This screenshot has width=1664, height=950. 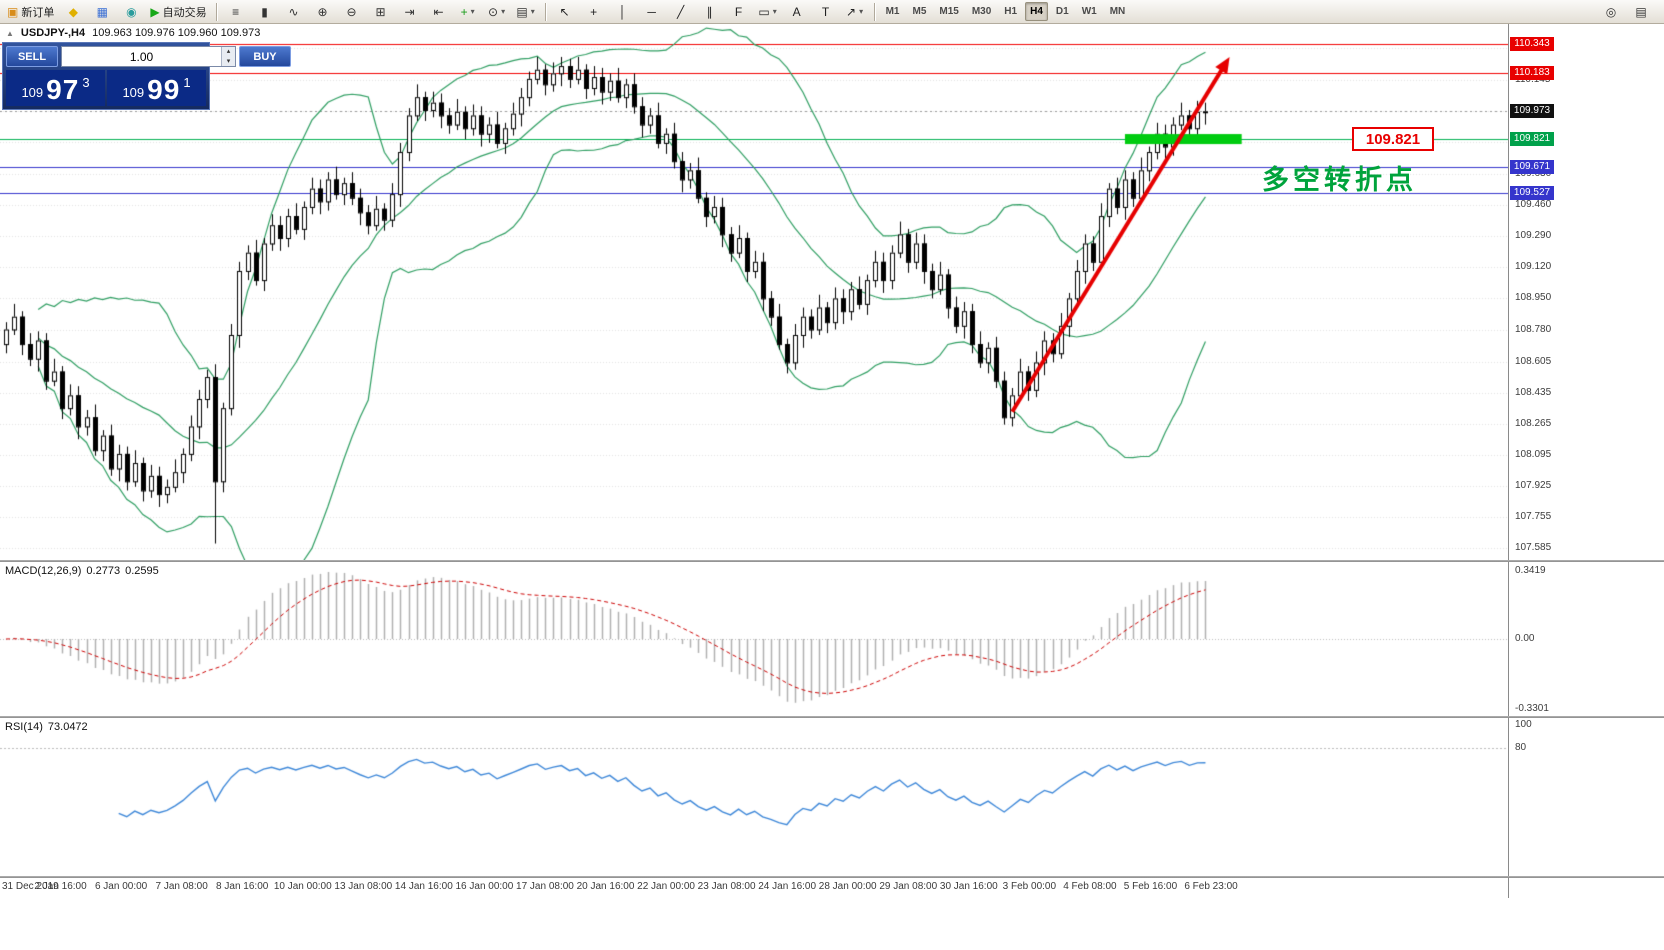 I want to click on vertical-line-tool-icon: │, so click(x=623, y=12).